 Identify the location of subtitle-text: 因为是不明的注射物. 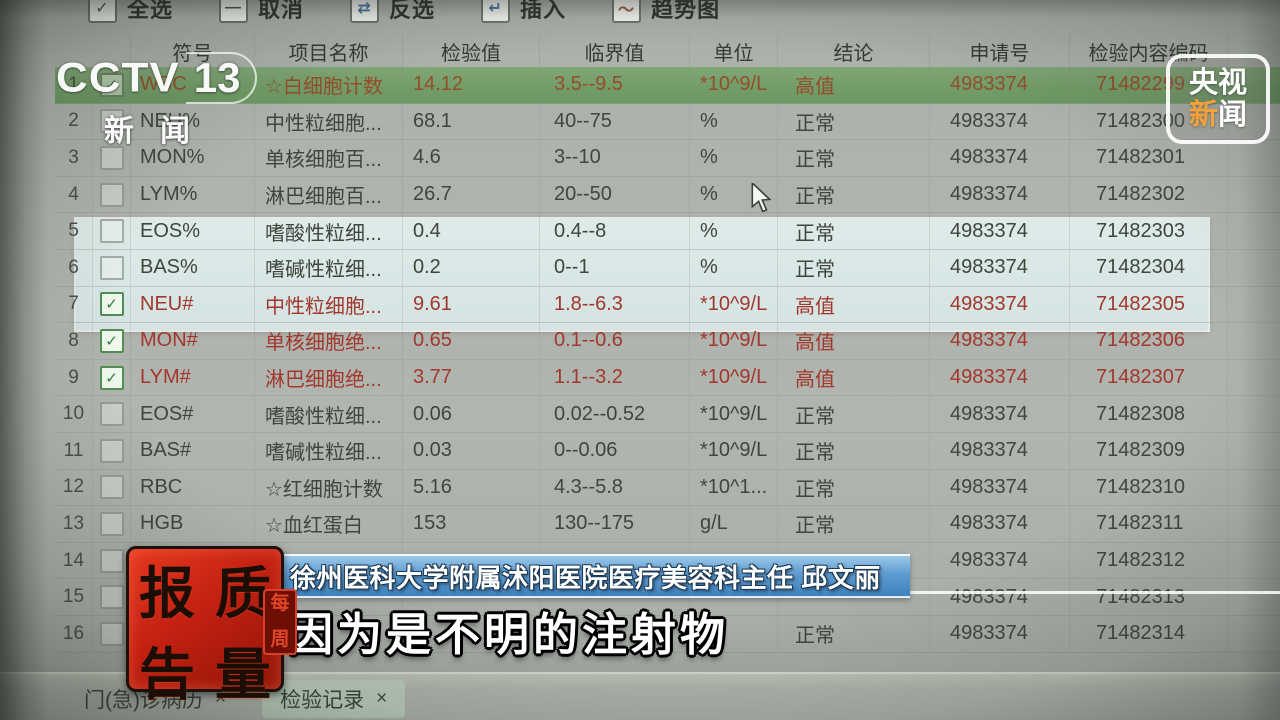
(509, 634).